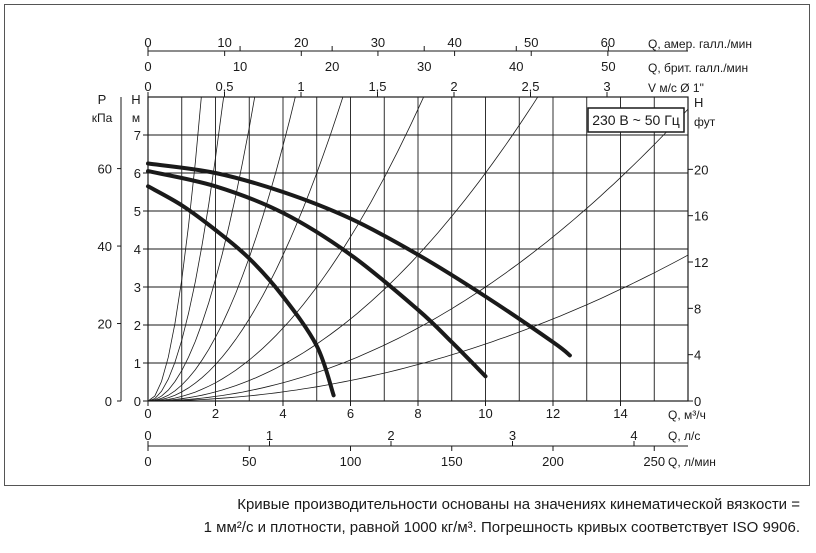 This screenshot has height=553, width=816. I want to click on tick-label-uk-gal: 30, so click(424, 66).